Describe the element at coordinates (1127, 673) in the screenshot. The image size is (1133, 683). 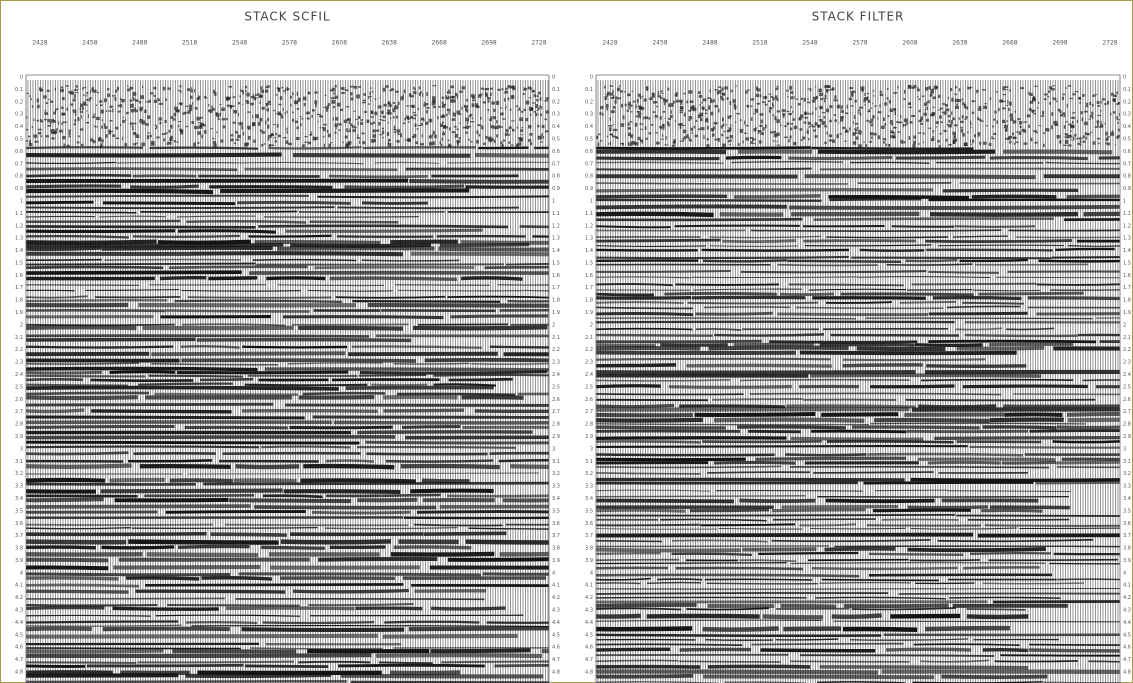
I see `y-label-right: 4.8` at that location.